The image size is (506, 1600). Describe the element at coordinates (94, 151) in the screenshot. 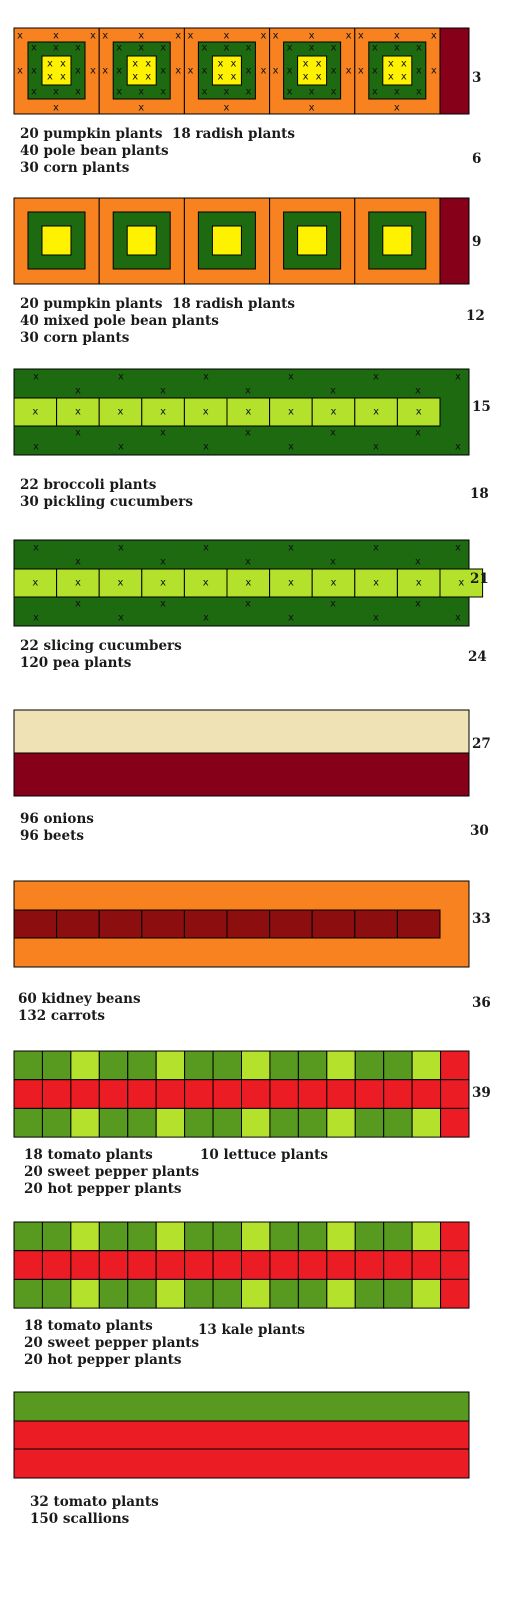

I see `bed-label: 40 pole bean plants` at that location.